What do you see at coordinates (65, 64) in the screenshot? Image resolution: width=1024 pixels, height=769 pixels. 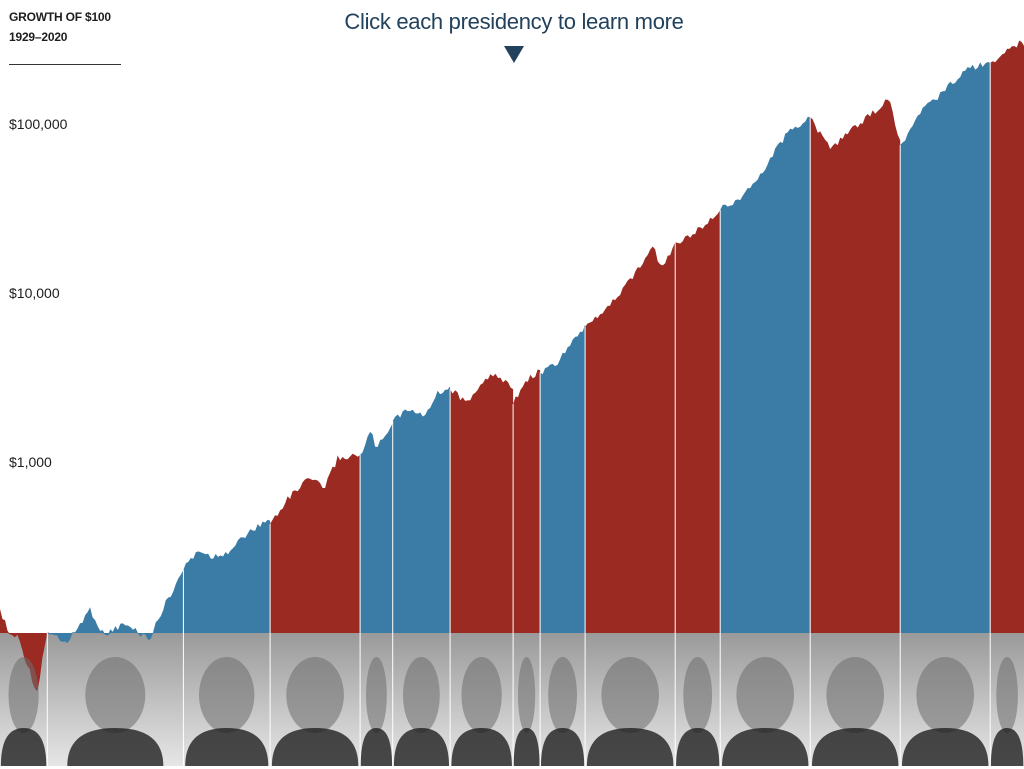 I see `title-divider` at bounding box center [65, 64].